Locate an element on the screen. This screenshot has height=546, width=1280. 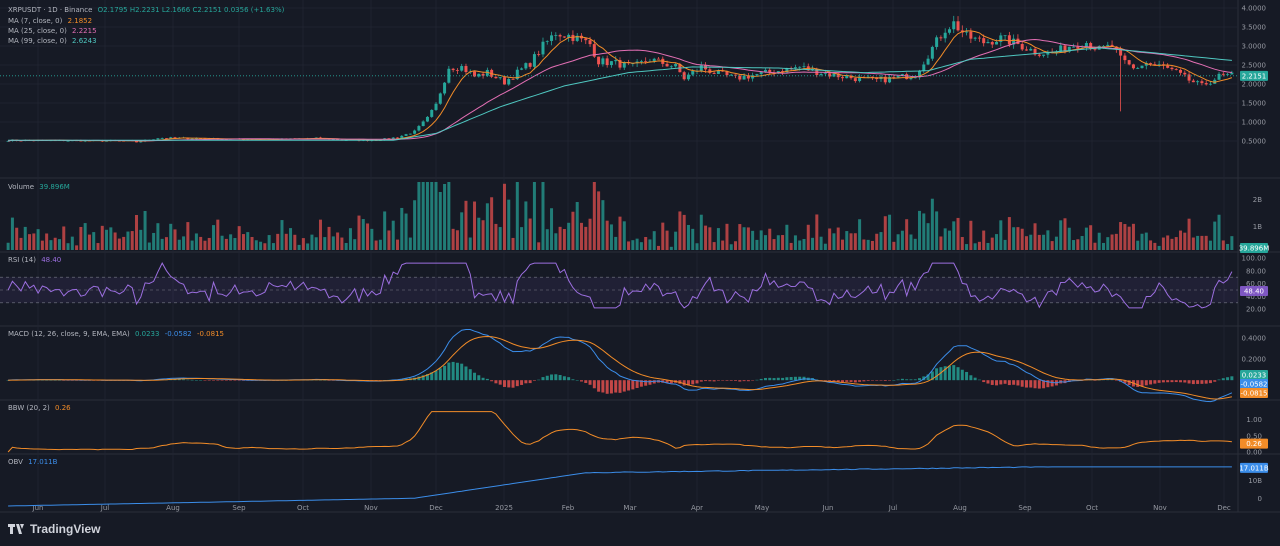
volume-legend: Volume 39.896M is located at coordinates (40, 187).